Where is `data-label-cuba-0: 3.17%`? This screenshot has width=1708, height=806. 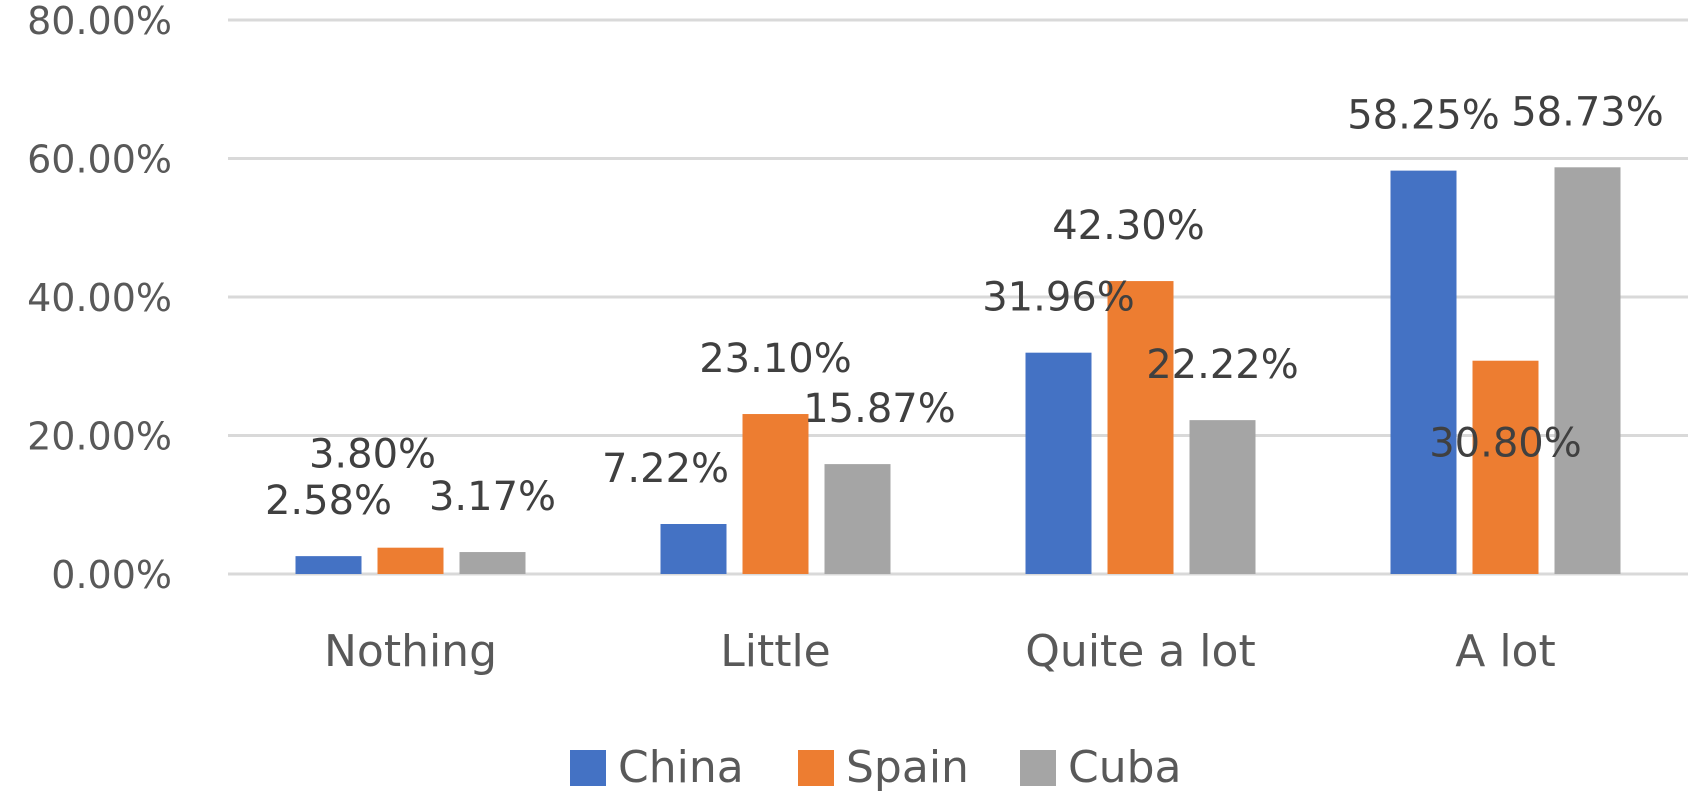 data-label-cuba-0: 3.17% is located at coordinates (492, 497).